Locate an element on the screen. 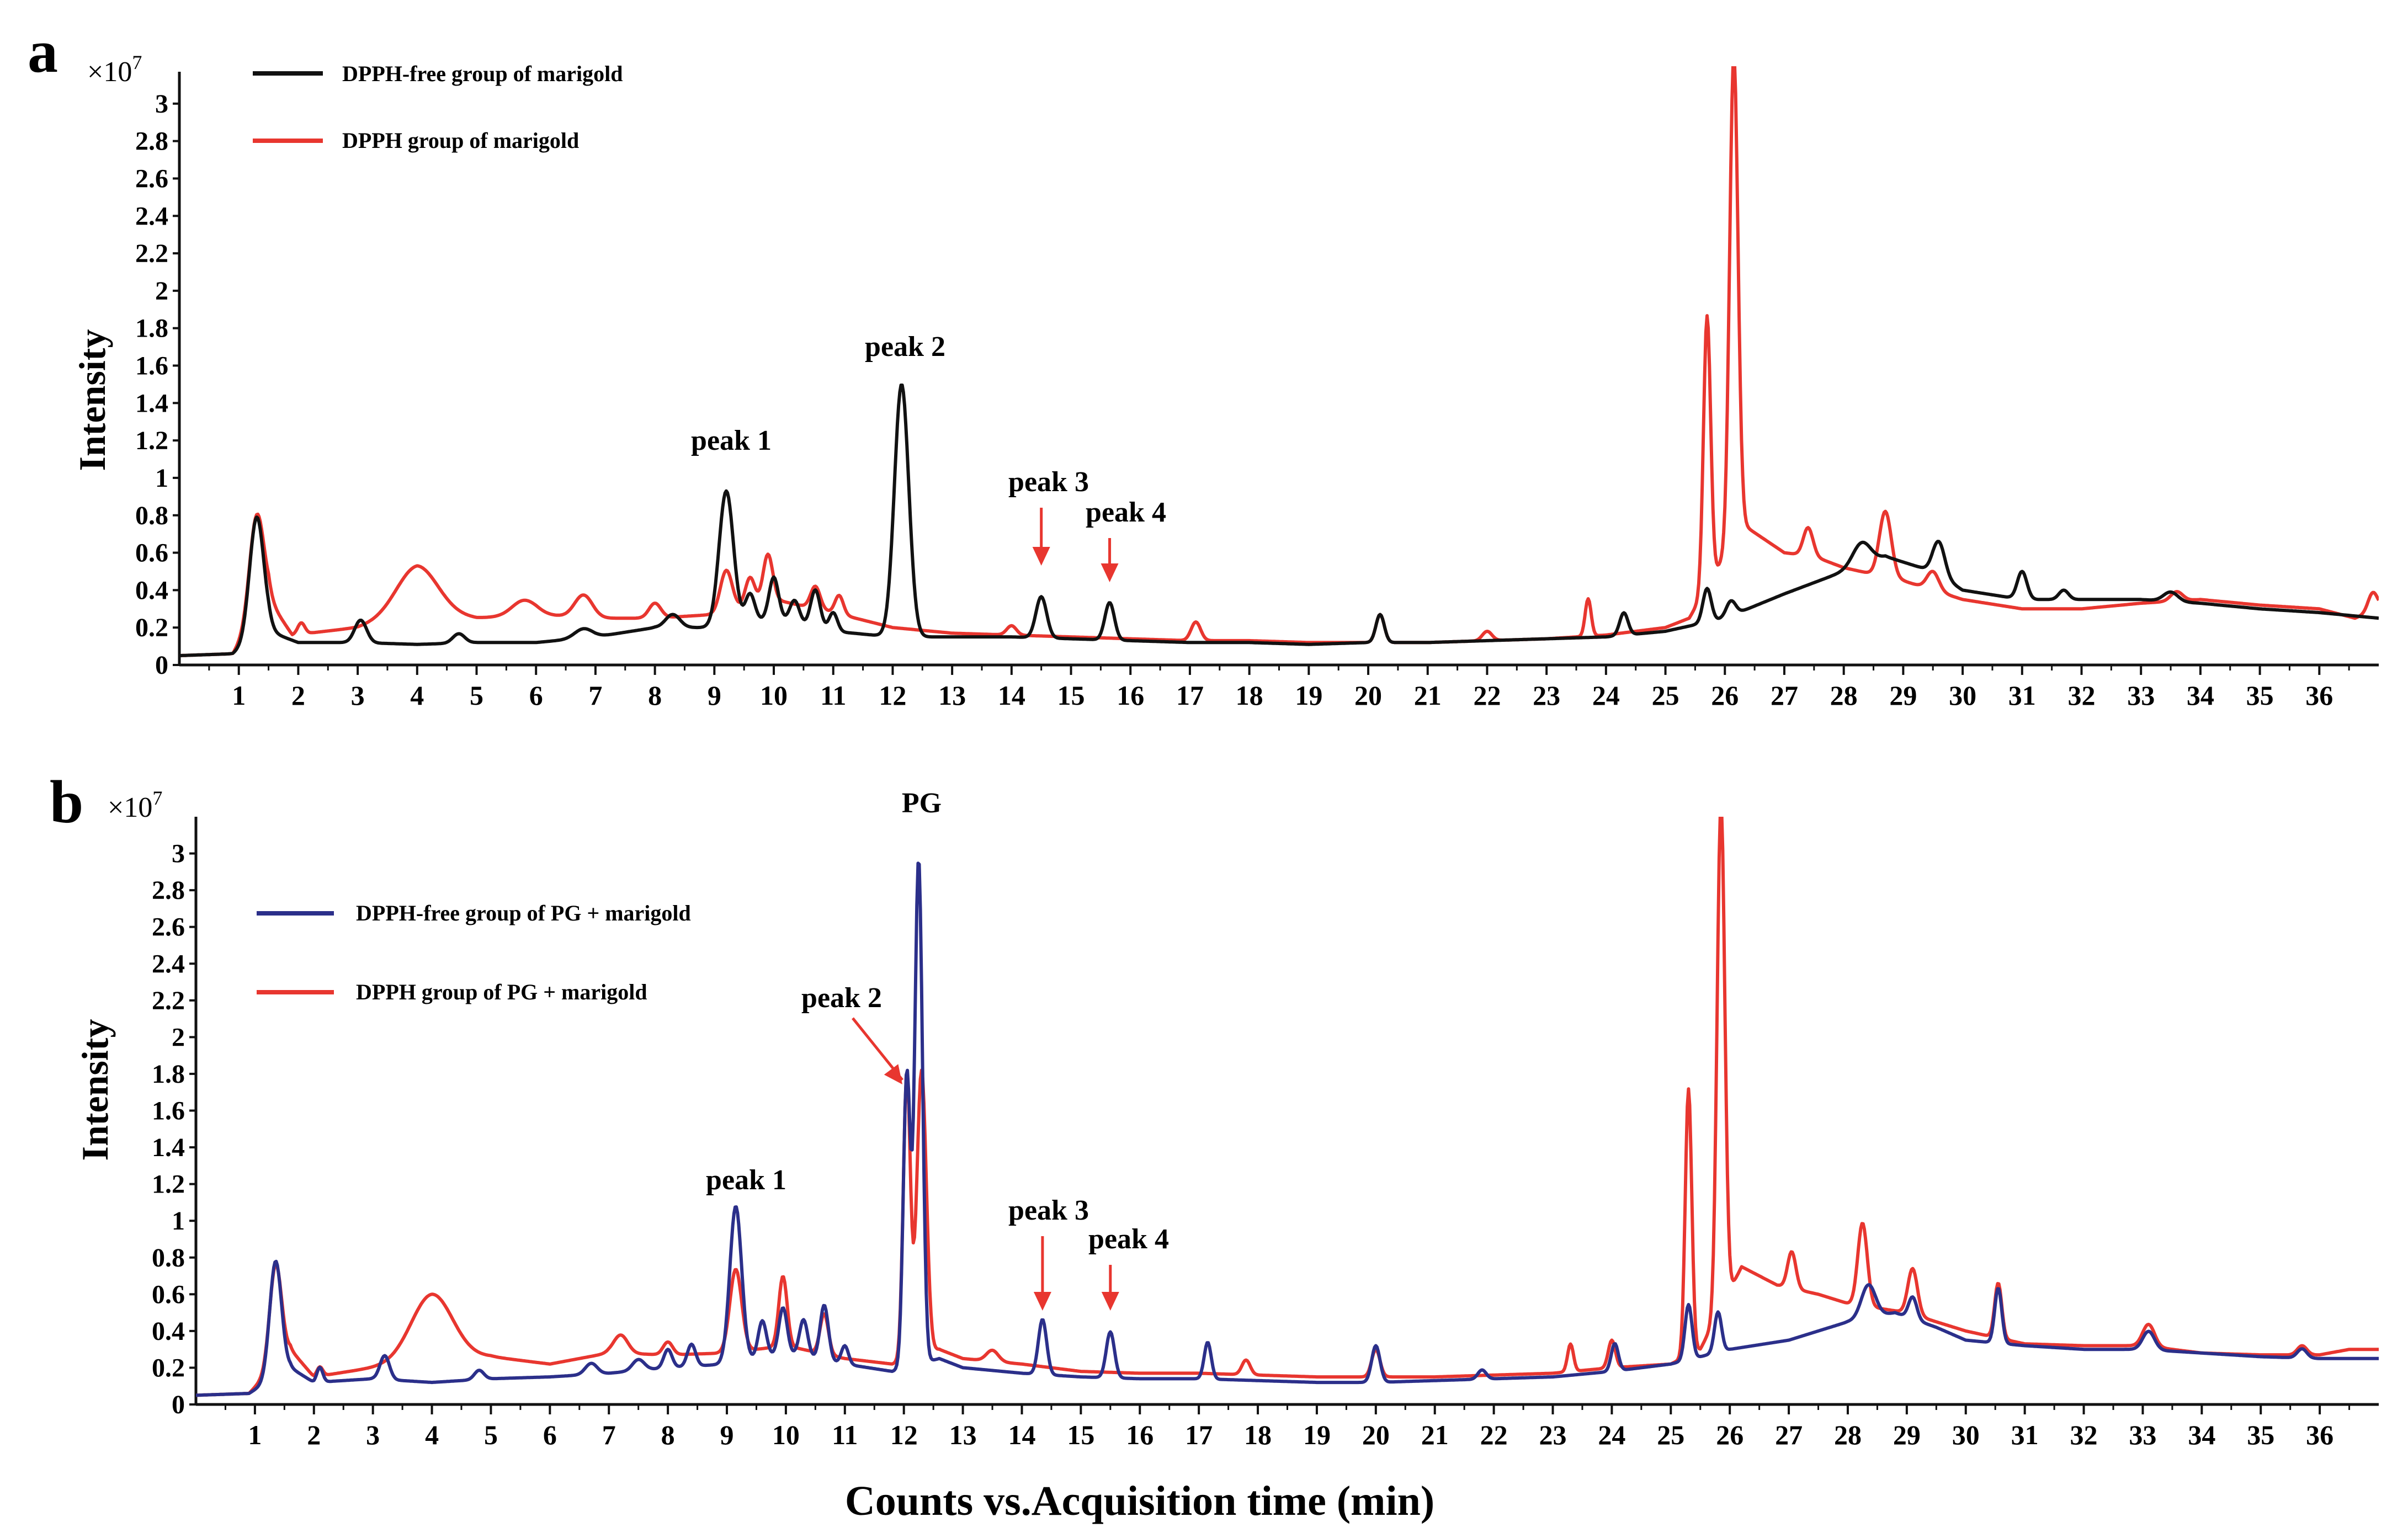 The image size is (2408, 1538). x-tick-label: 32 is located at coordinates (2084, 1434).